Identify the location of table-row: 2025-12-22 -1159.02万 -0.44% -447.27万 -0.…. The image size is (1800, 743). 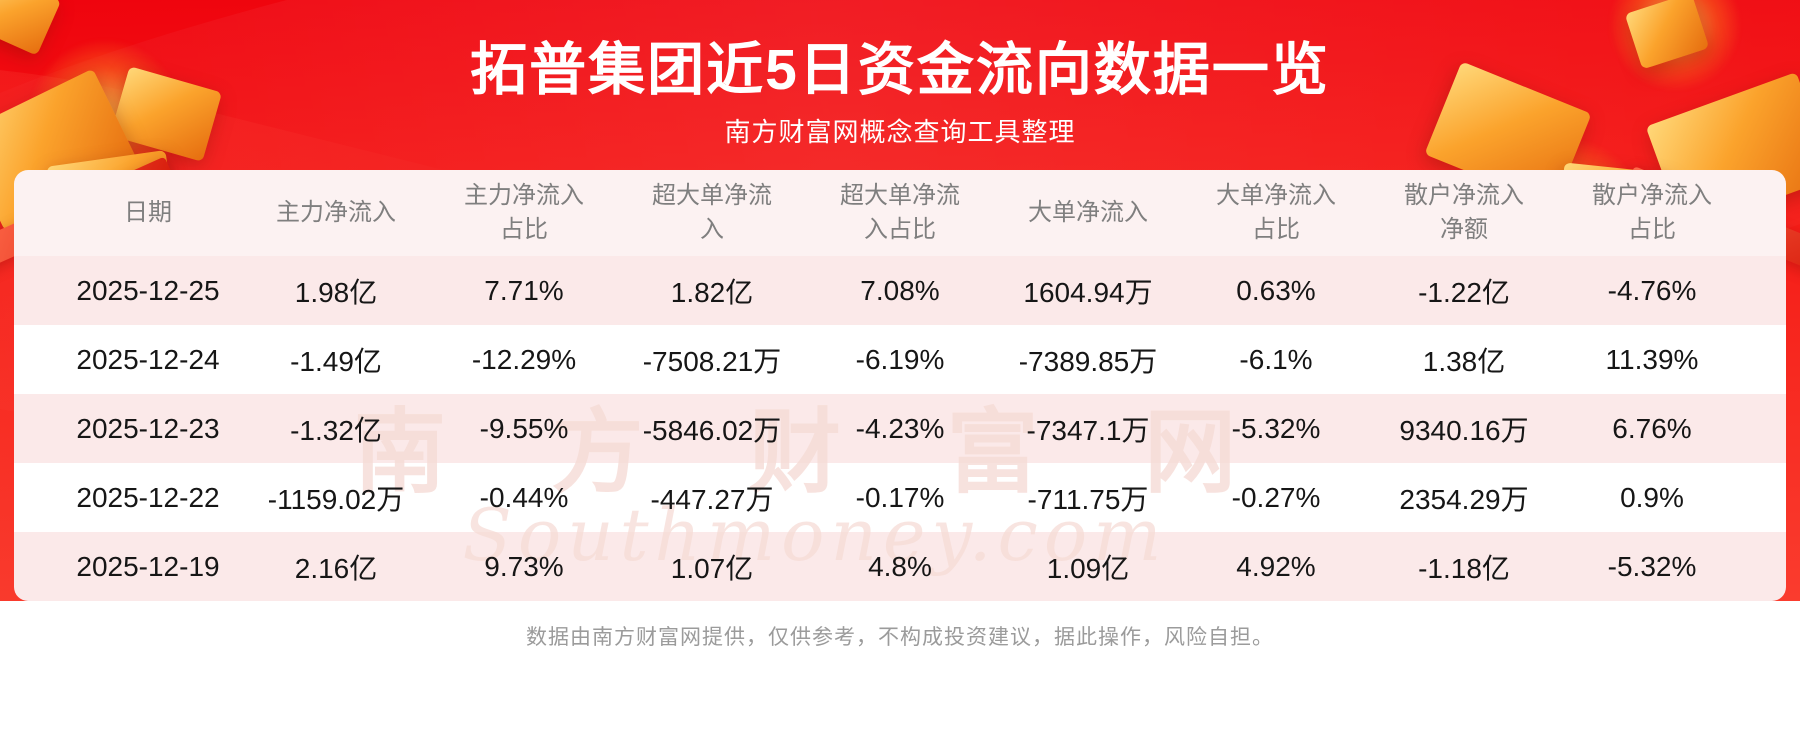
(900, 497).